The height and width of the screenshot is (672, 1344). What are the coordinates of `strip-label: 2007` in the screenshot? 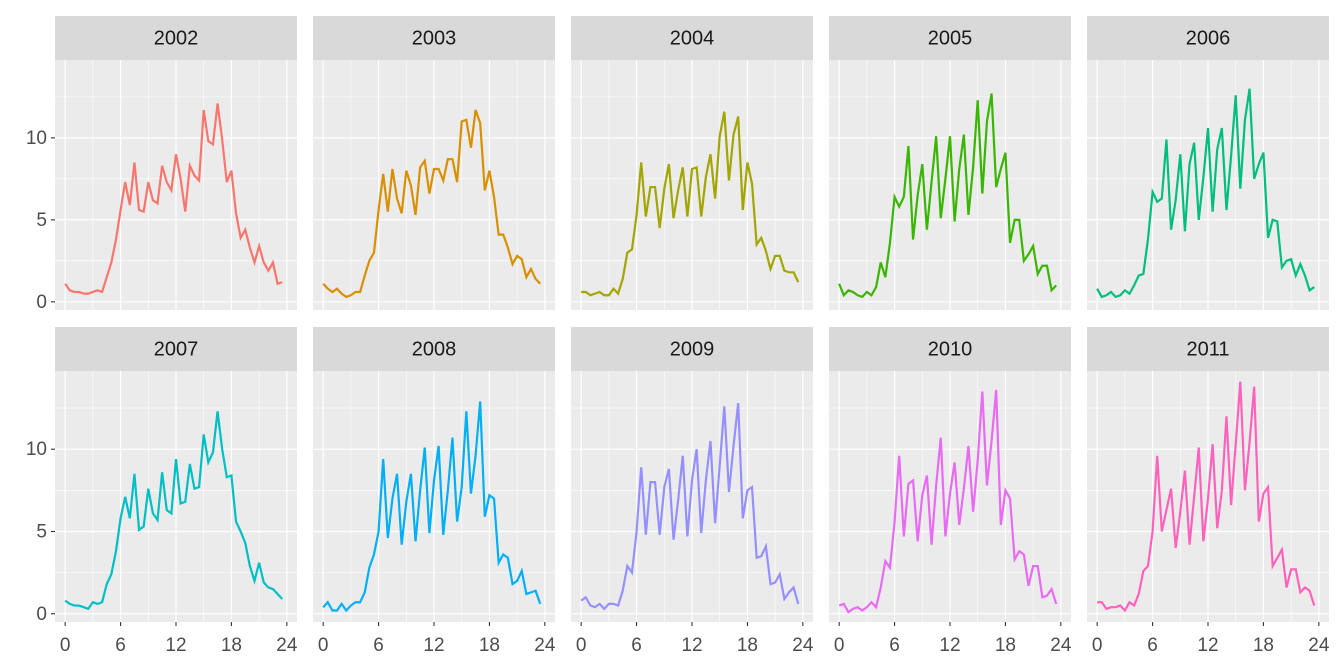 It's located at (176, 349).